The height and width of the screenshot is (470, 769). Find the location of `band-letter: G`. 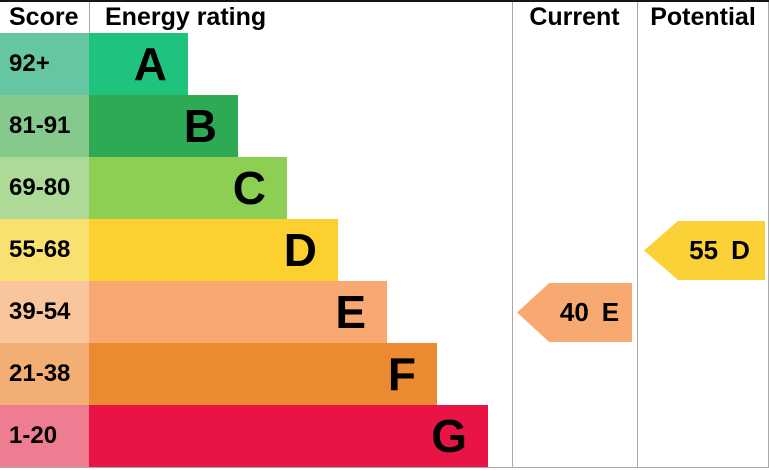

band-letter: G is located at coordinates (449, 436).